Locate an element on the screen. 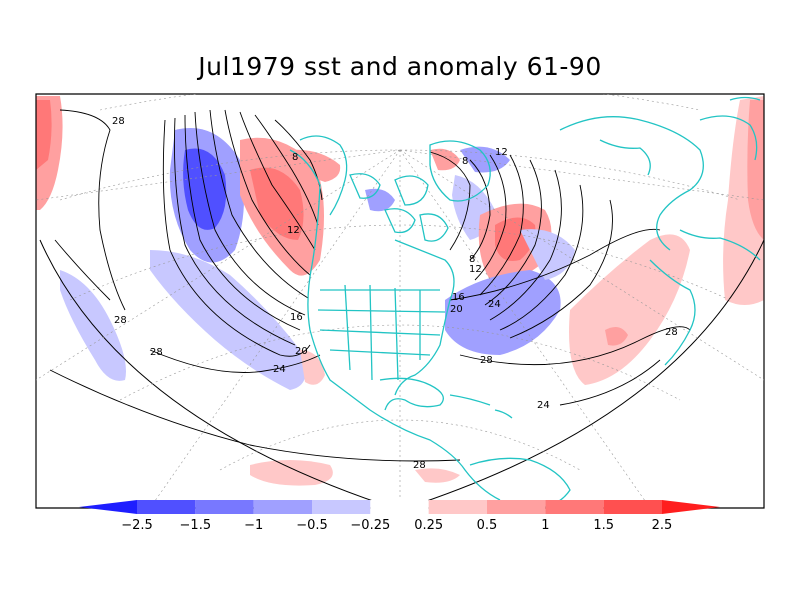  colorbar-label: −0.5 is located at coordinates (312, 525).